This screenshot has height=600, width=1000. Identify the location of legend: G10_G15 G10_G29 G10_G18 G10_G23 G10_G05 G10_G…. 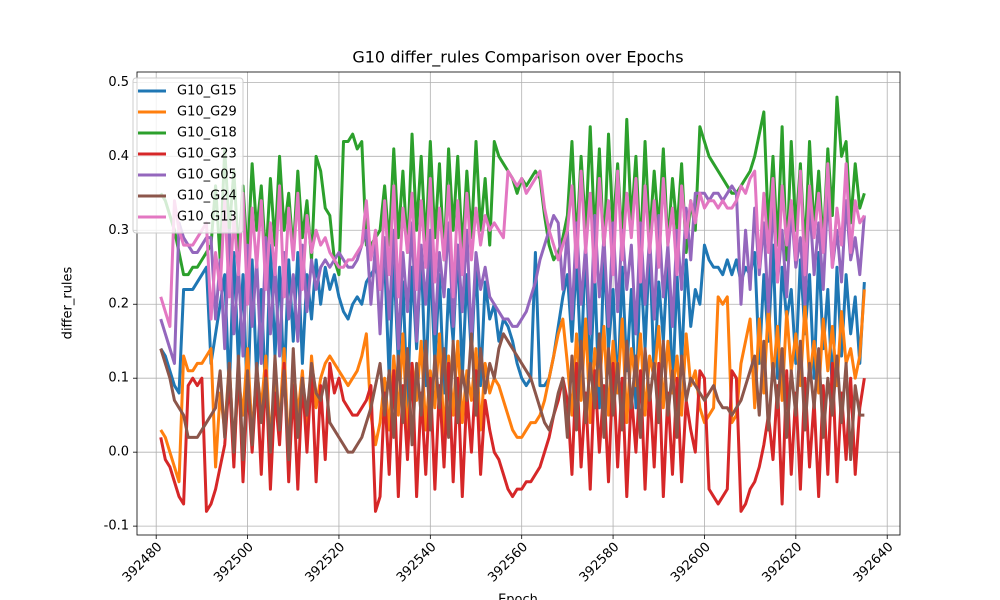
(188, 155).